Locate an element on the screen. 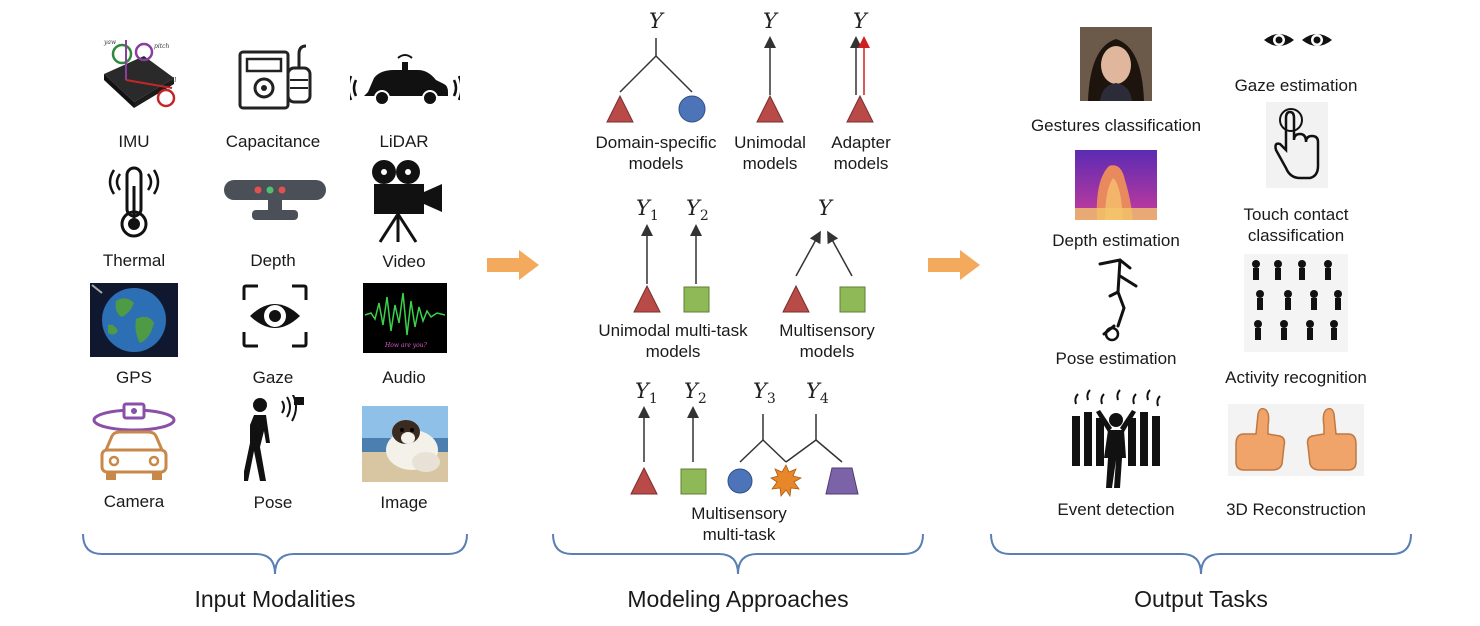  depth-label: Depth is located at coordinates (273, 260).